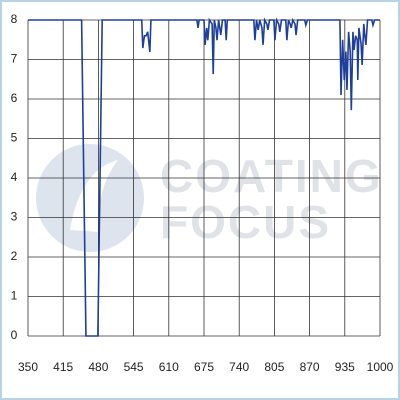  What do you see at coordinates (14, 335) in the screenshot?
I see `y-tick-label: 0` at bounding box center [14, 335].